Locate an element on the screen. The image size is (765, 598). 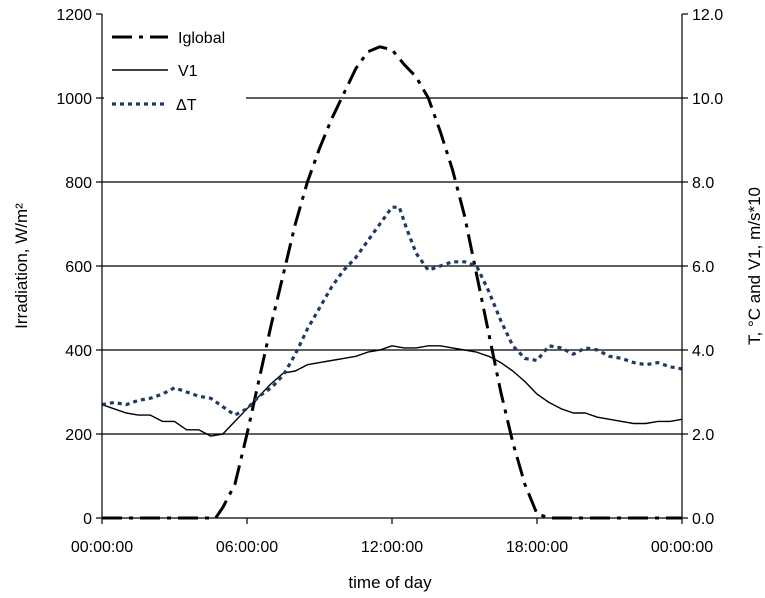
x-tick-label: 12:00:00 is located at coordinates (392, 547).